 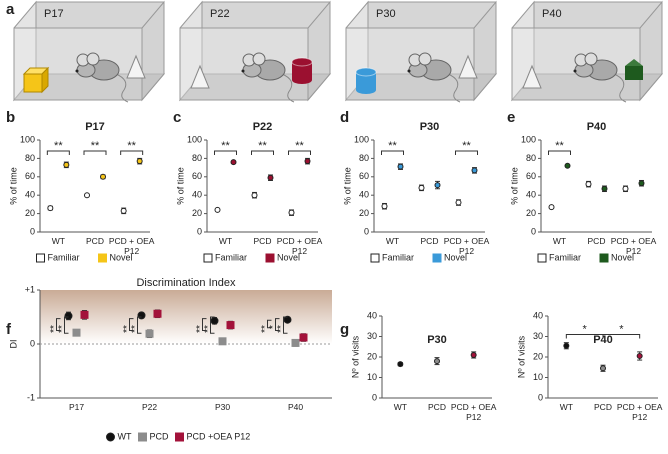 What do you see at coordinates (136, 66) in the screenshot?
I see `object-pyramid` at bounding box center [136, 66].